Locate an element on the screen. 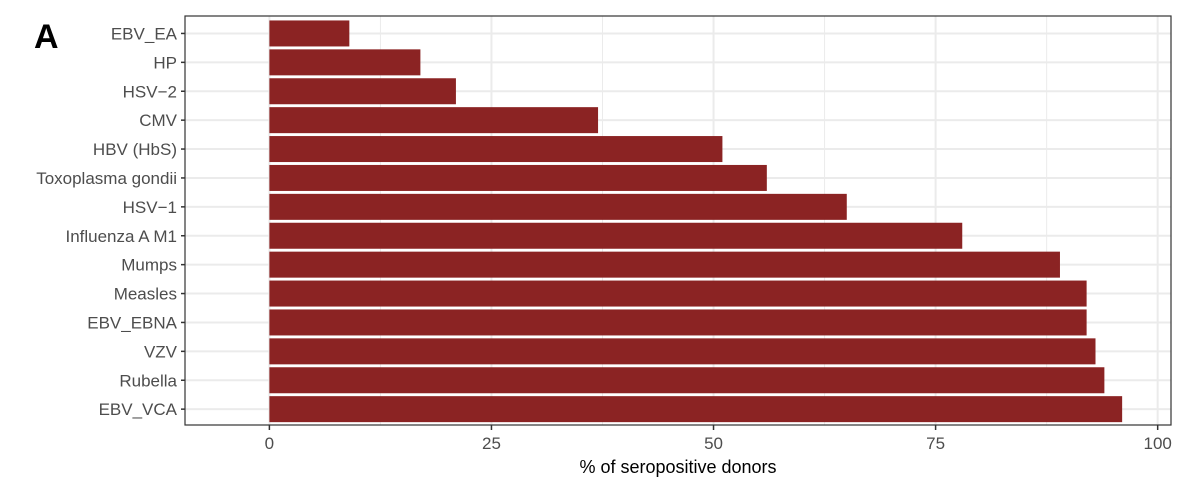 The width and height of the screenshot is (1184, 480). y-tick-label: CMV is located at coordinates (158, 120).